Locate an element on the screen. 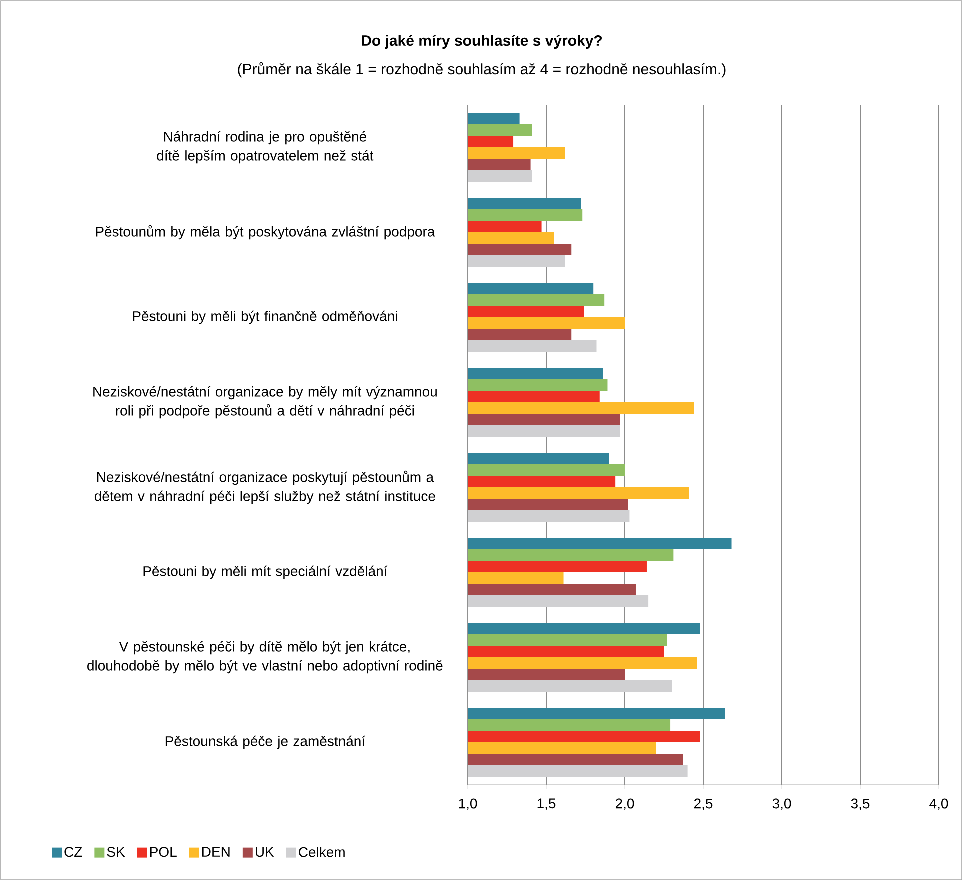 This screenshot has height=881, width=963. x-tick-label: 2,5 is located at coordinates (703, 804).